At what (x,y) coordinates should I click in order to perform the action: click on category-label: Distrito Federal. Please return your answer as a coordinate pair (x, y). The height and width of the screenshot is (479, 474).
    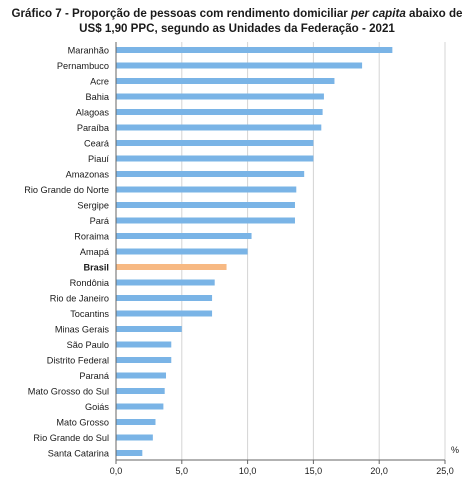
    Looking at the image, I should click on (78, 361).